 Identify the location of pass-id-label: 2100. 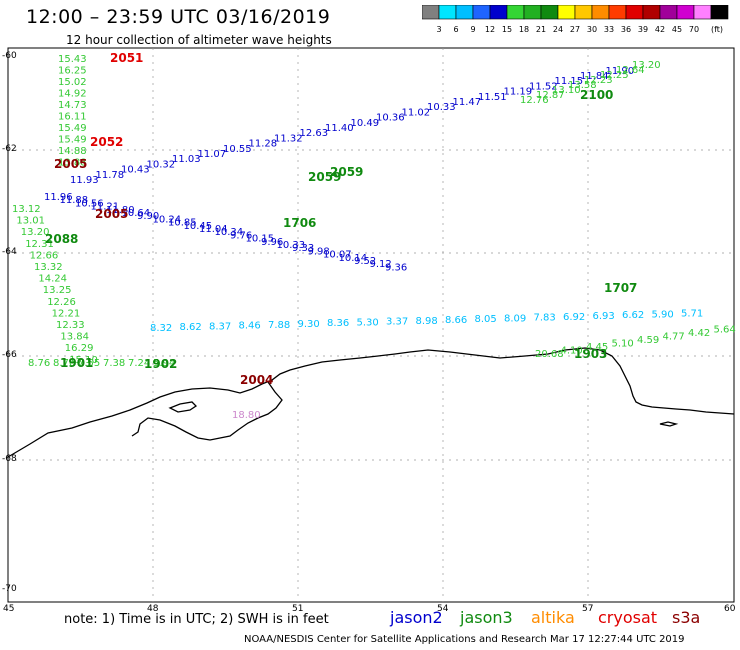
(596, 95).